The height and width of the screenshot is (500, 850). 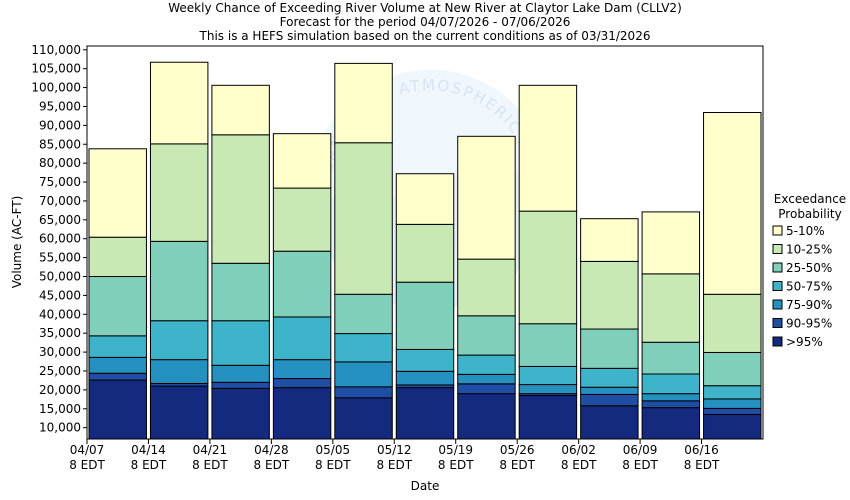 I want to click on y-tick-label: 35,000, so click(x=60, y=333).